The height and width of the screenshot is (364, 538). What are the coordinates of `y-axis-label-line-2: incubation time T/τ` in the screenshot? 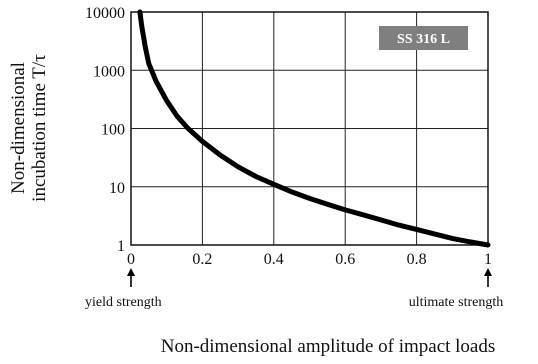 It's located at (39, 128).